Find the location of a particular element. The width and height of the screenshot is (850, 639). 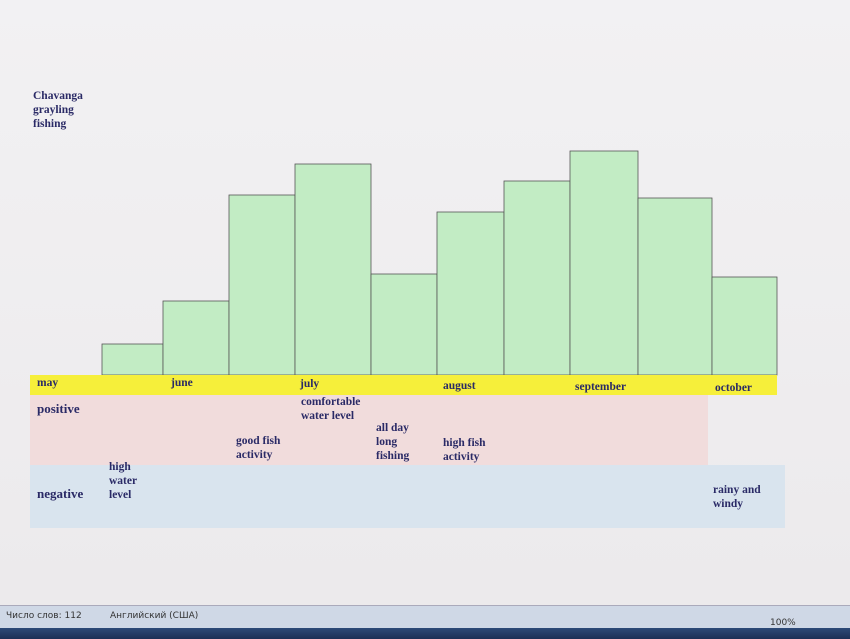

word-count: Число слов: 112 is located at coordinates (44, 616).